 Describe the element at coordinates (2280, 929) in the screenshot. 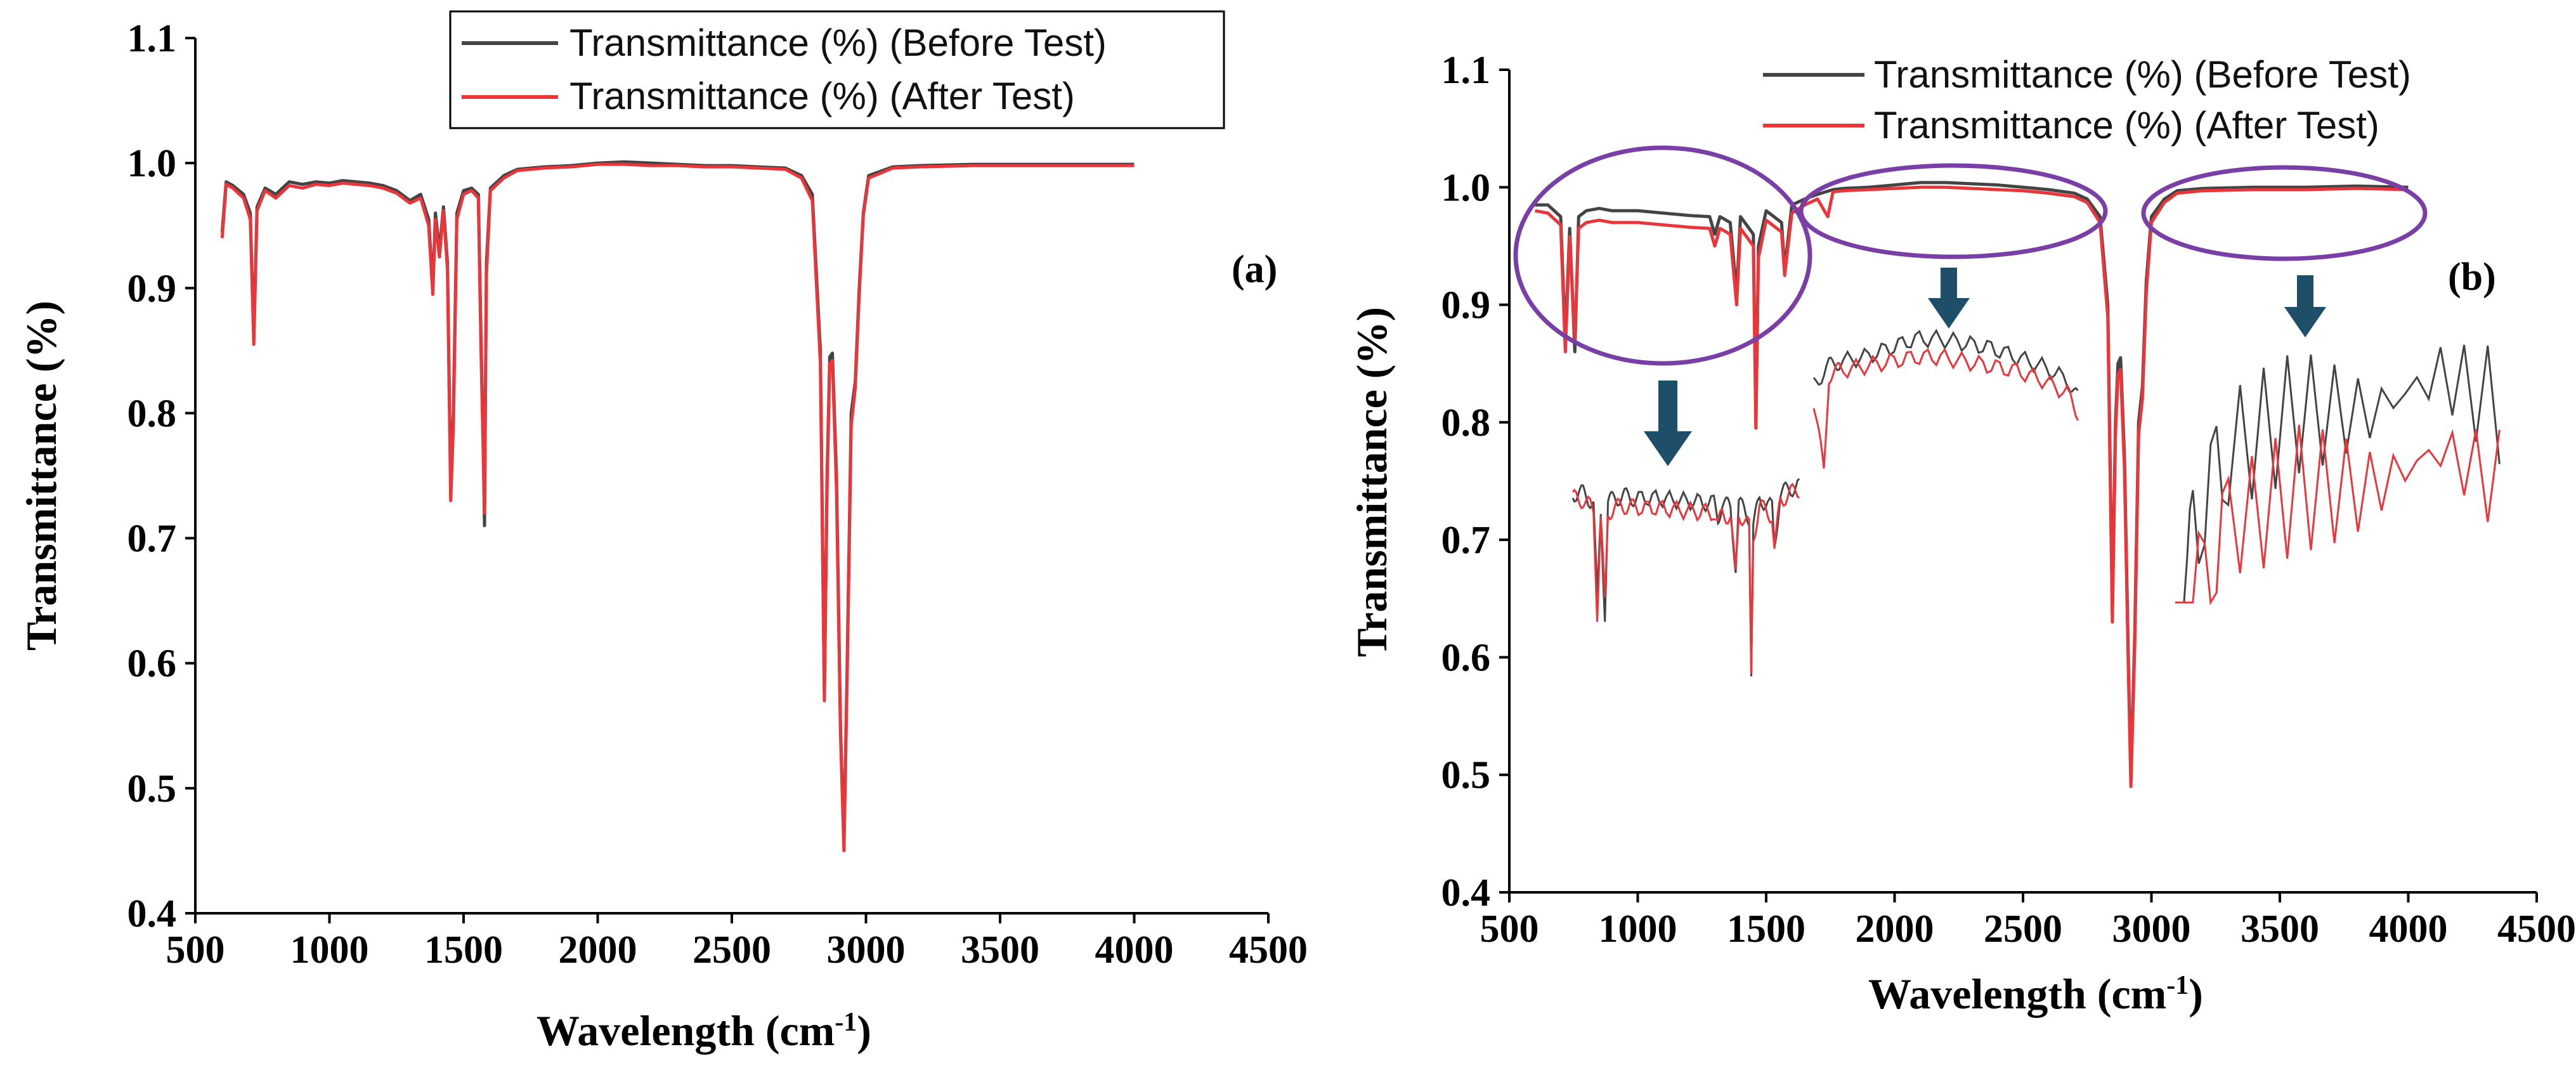

I see `panel-b-x-tick-label: 3500` at that location.